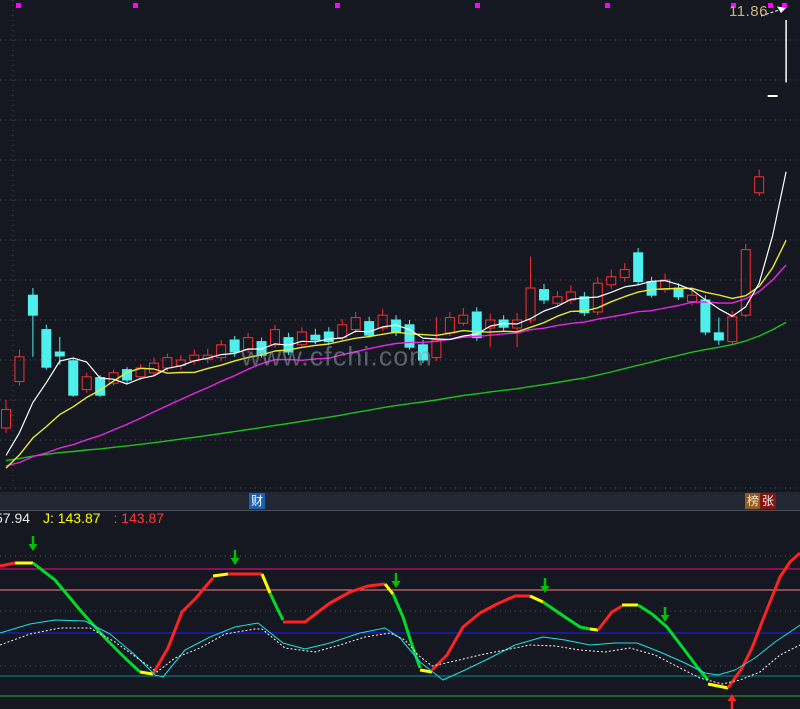  Describe the element at coordinates (773, 11) in the screenshot. I see `price-arrow-annotation` at that location.